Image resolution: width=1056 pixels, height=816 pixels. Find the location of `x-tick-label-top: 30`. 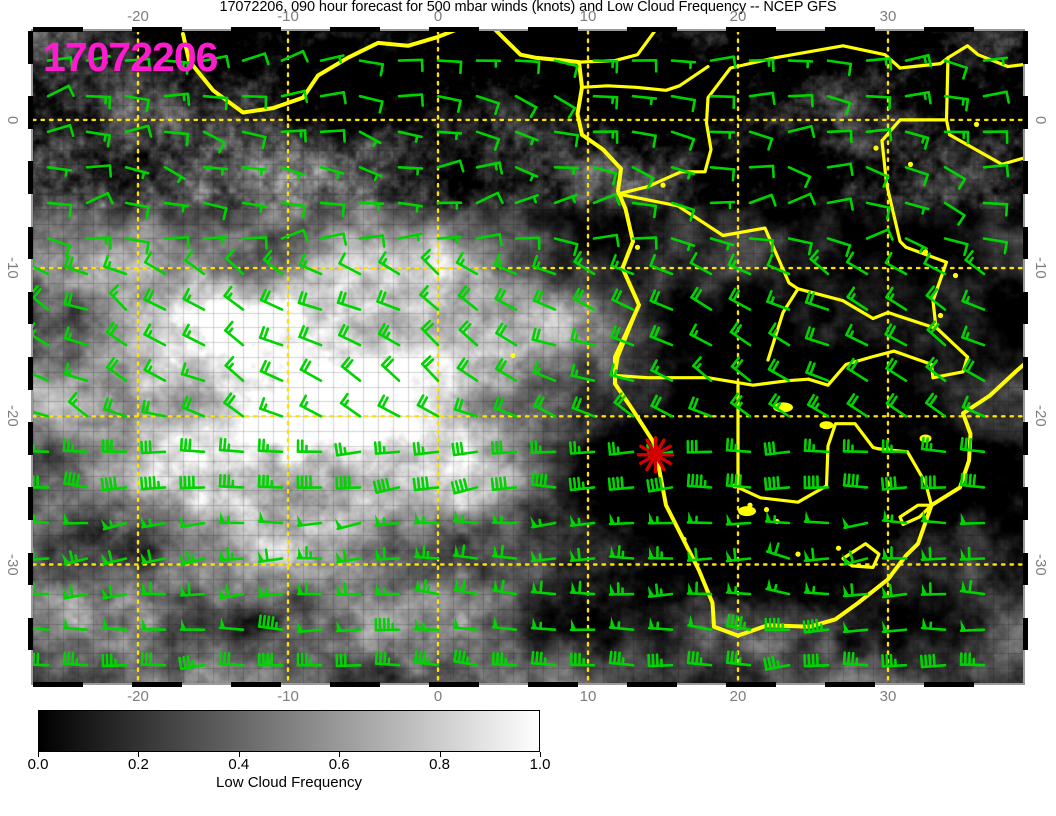

x-tick-label-top: 30 is located at coordinates (888, 16).